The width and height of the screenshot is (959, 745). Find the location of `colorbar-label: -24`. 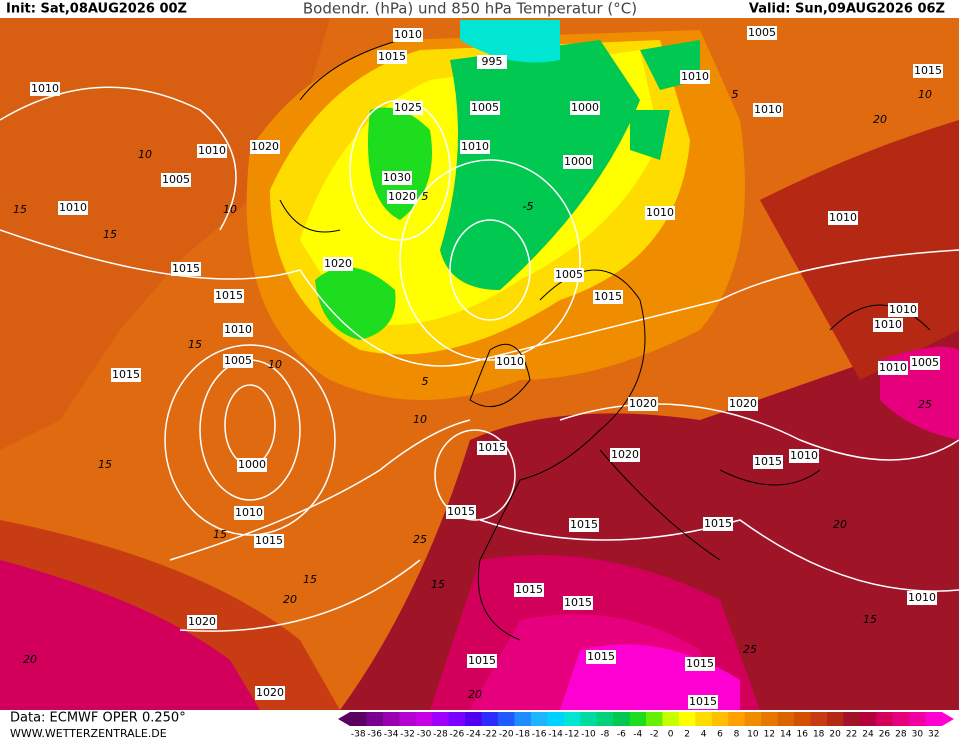

colorbar-label: -24 is located at coordinates (473, 735).